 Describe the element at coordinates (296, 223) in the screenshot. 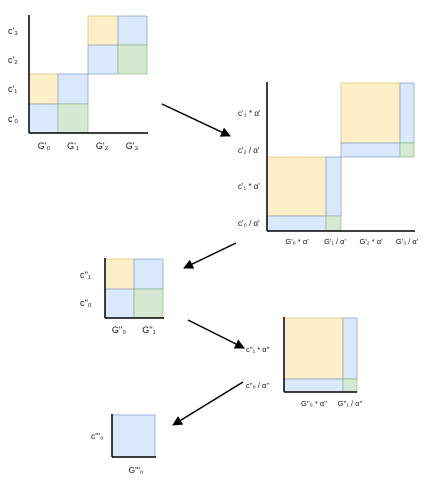

I see `d2-block-bottom-left-blue-b` at that location.